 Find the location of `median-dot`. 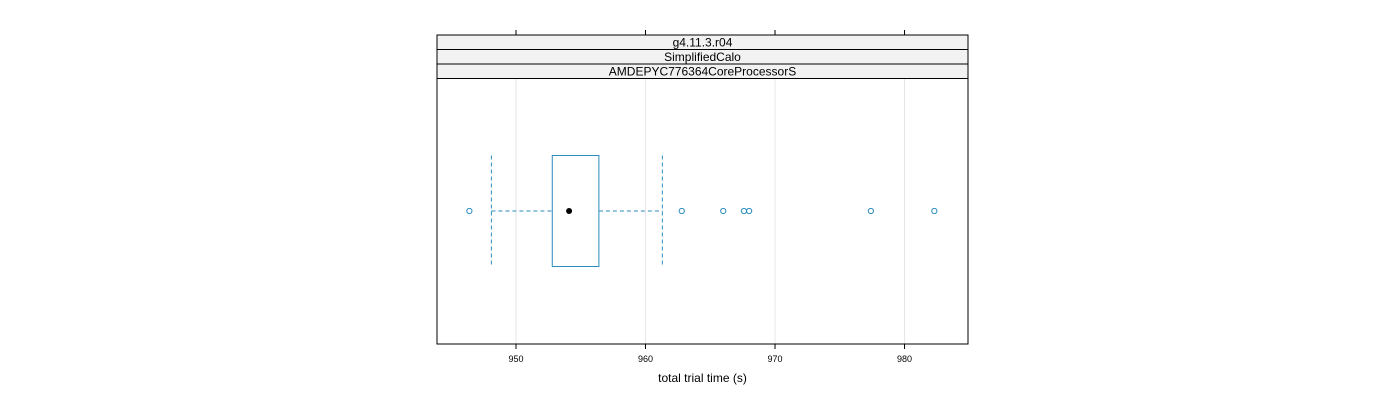

median-dot is located at coordinates (569, 211).